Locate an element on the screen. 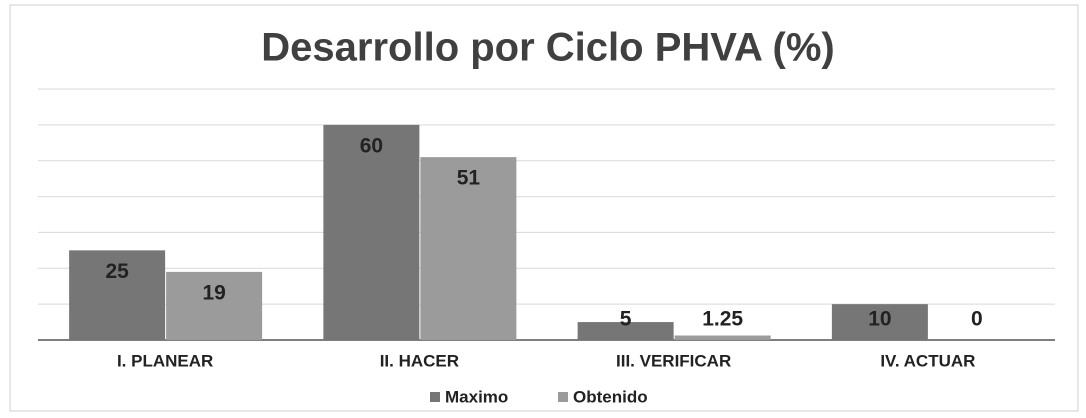  data-label: 0 is located at coordinates (977, 319).